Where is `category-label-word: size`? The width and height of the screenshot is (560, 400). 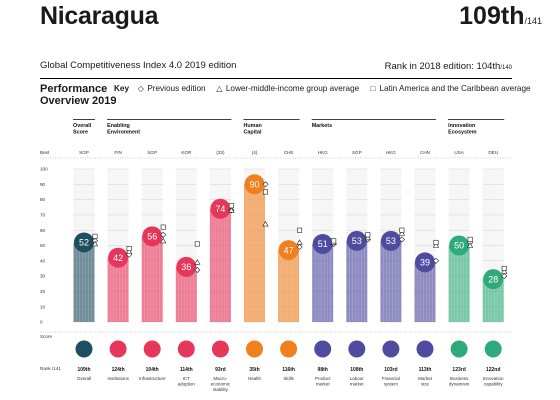 category-label-word: size is located at coordinates (425, 384).